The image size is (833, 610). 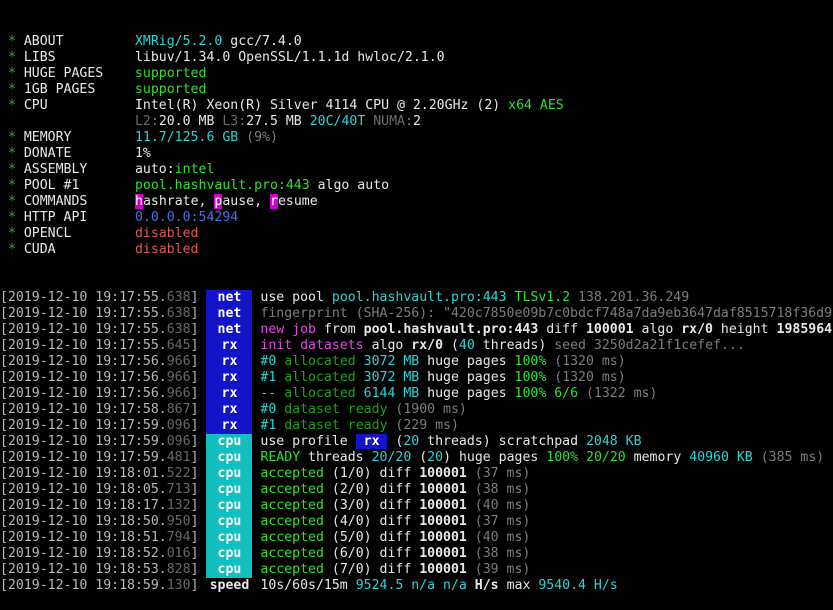 I want to click on log-segment-9: memory, so click(x=657, y=457).